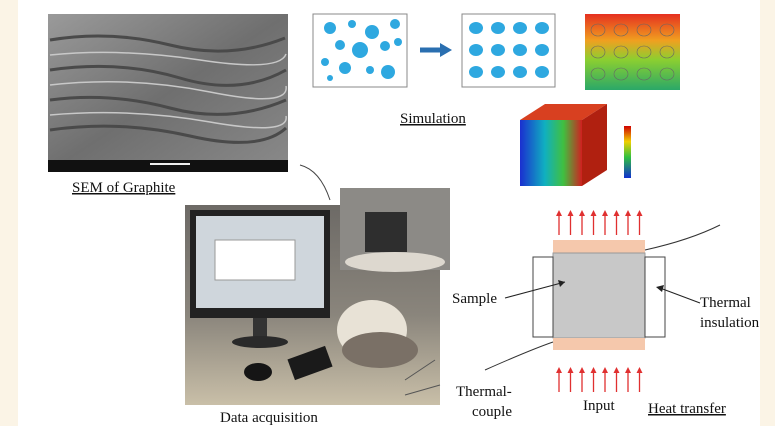  I want to click on insulation-label: Thermal, so click(725, 303).